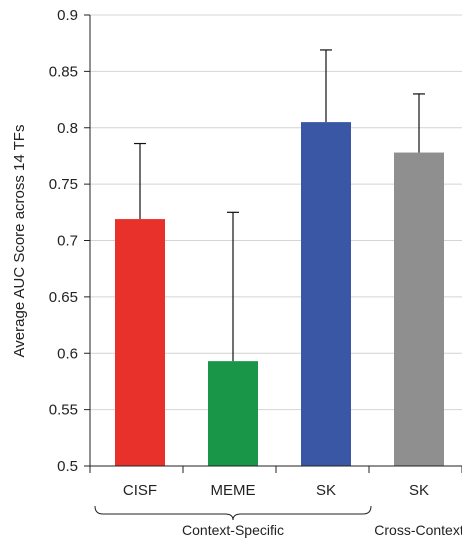 The width and height of the screenshot is (462, 541). Describe the element at coordinates (67, 241) in the screenshot. I see `y-tick-label: 0.7` at that location.